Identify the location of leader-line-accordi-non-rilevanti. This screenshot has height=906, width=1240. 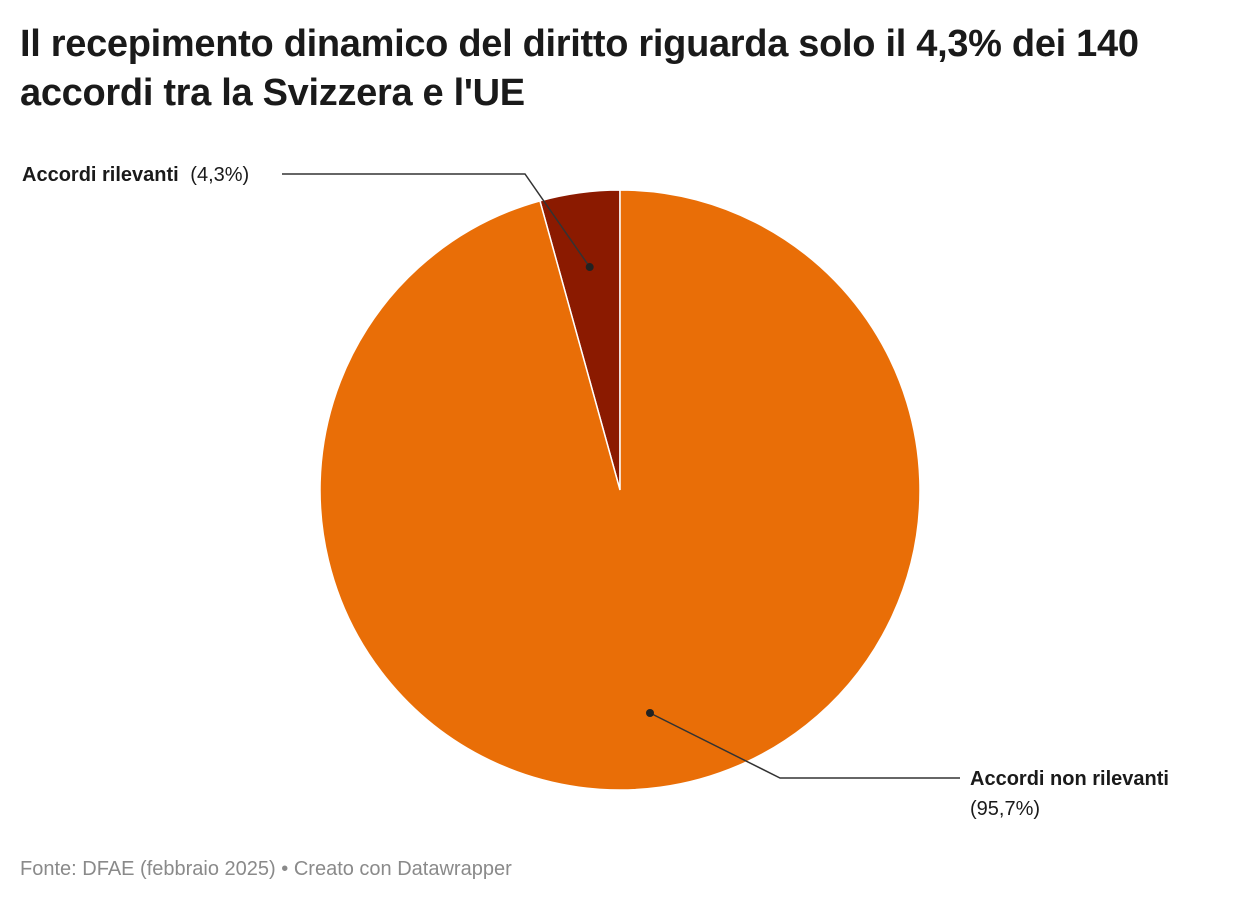
(804, 745).